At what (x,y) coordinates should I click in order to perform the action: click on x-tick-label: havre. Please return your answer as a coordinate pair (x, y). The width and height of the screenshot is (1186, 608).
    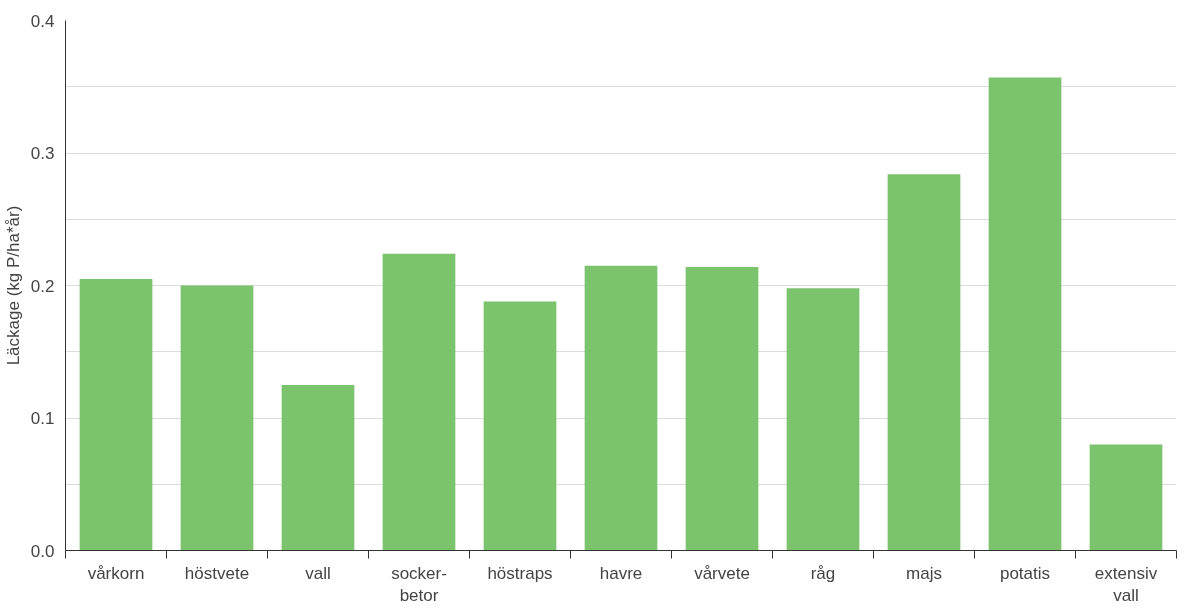
    Looking at the image, I should click on (621, 573).